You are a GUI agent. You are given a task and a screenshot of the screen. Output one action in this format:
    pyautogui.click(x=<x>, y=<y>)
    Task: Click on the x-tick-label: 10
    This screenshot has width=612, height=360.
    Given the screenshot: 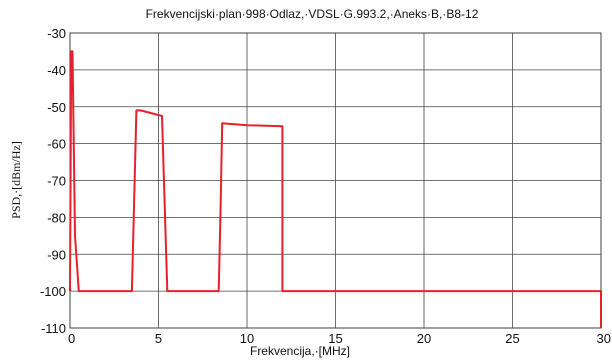 What is the action you would take?
    pyautogui.click(x=247, y=338)
    